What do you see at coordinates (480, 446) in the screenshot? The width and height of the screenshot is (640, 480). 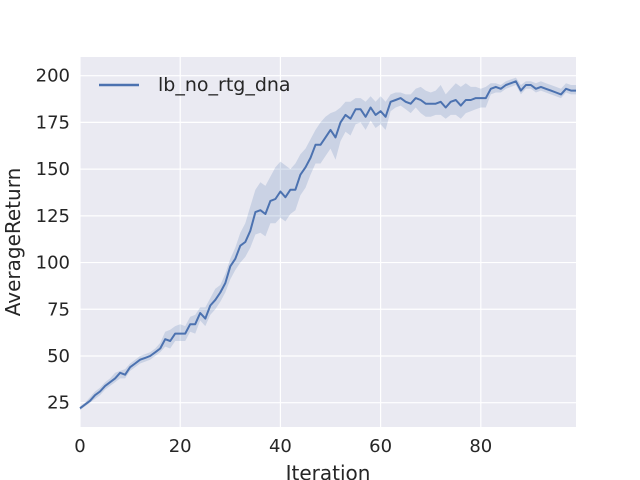 I see `x-tick-label: 80` at bounding box center [480, 446].